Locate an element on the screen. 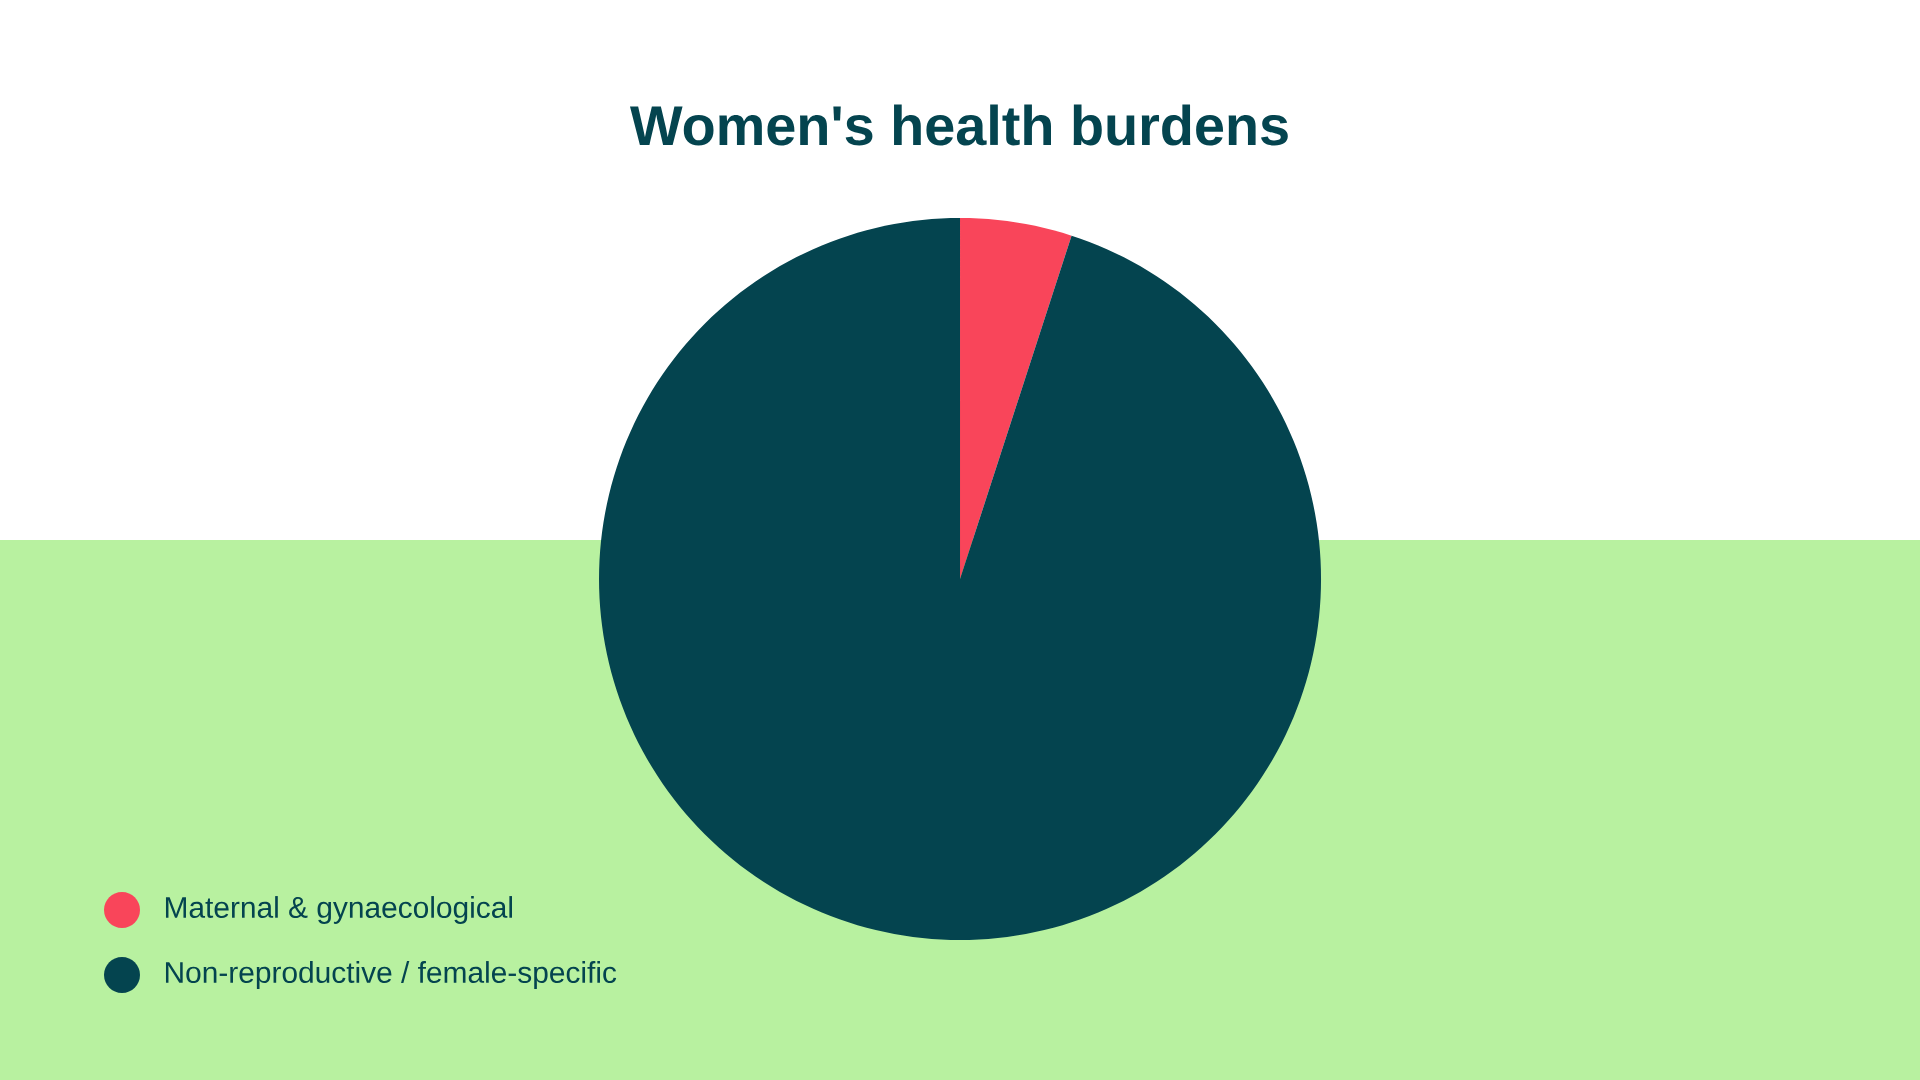  legend-label: Non-reproductive / female-specific is located at coordinates (391, 975).